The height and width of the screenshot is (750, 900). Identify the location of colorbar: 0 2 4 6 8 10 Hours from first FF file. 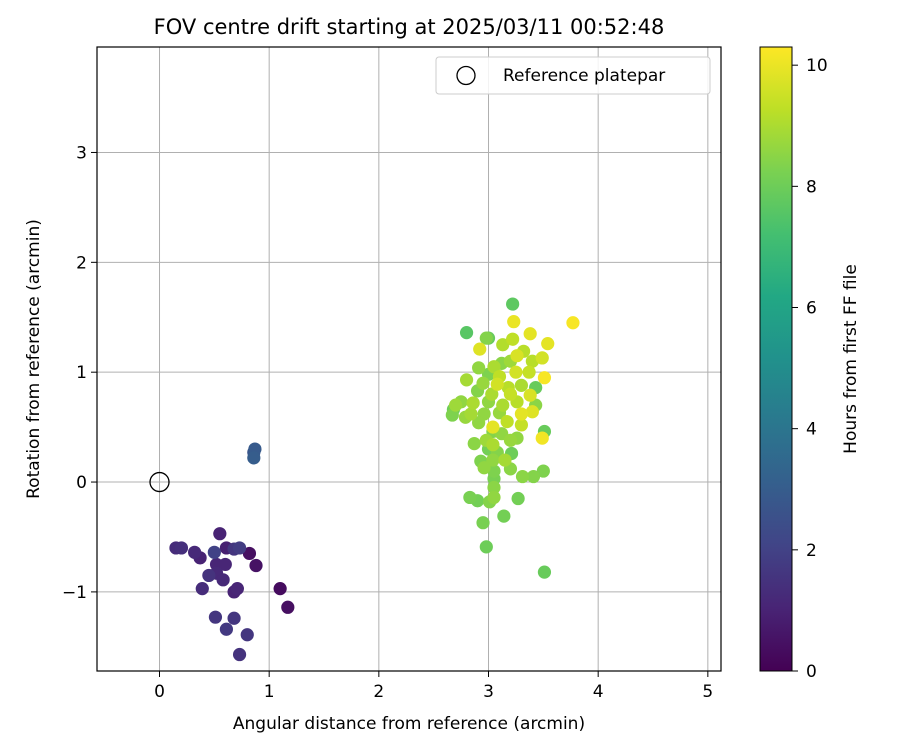
(810, 364).